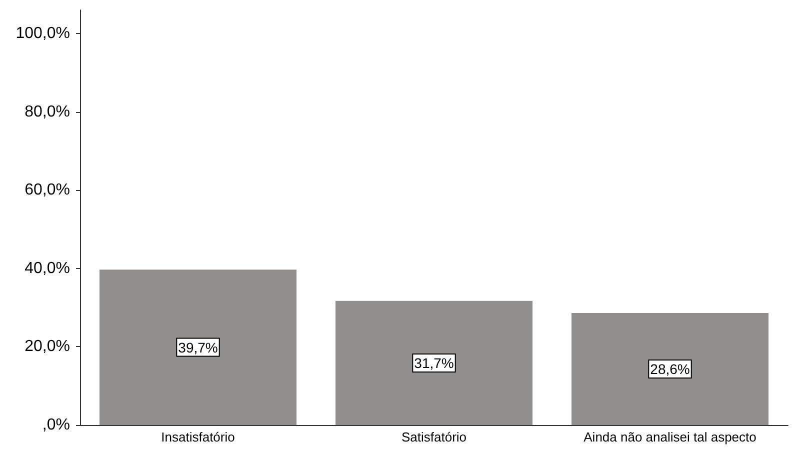 The width and height of the screenshot is (800, 464). What do you see at coordinates (47, 268) in the screenshot?
I see `y-tick-label: 40,0%` at bounding box center [47, 268].